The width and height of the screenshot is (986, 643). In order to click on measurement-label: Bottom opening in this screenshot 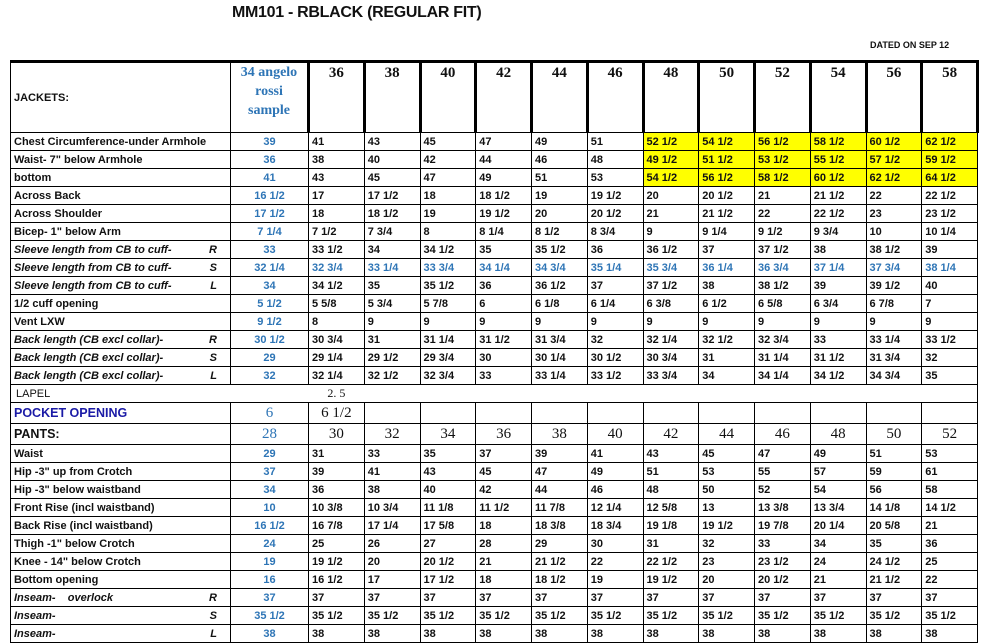, I will do `click(56, 579)`.